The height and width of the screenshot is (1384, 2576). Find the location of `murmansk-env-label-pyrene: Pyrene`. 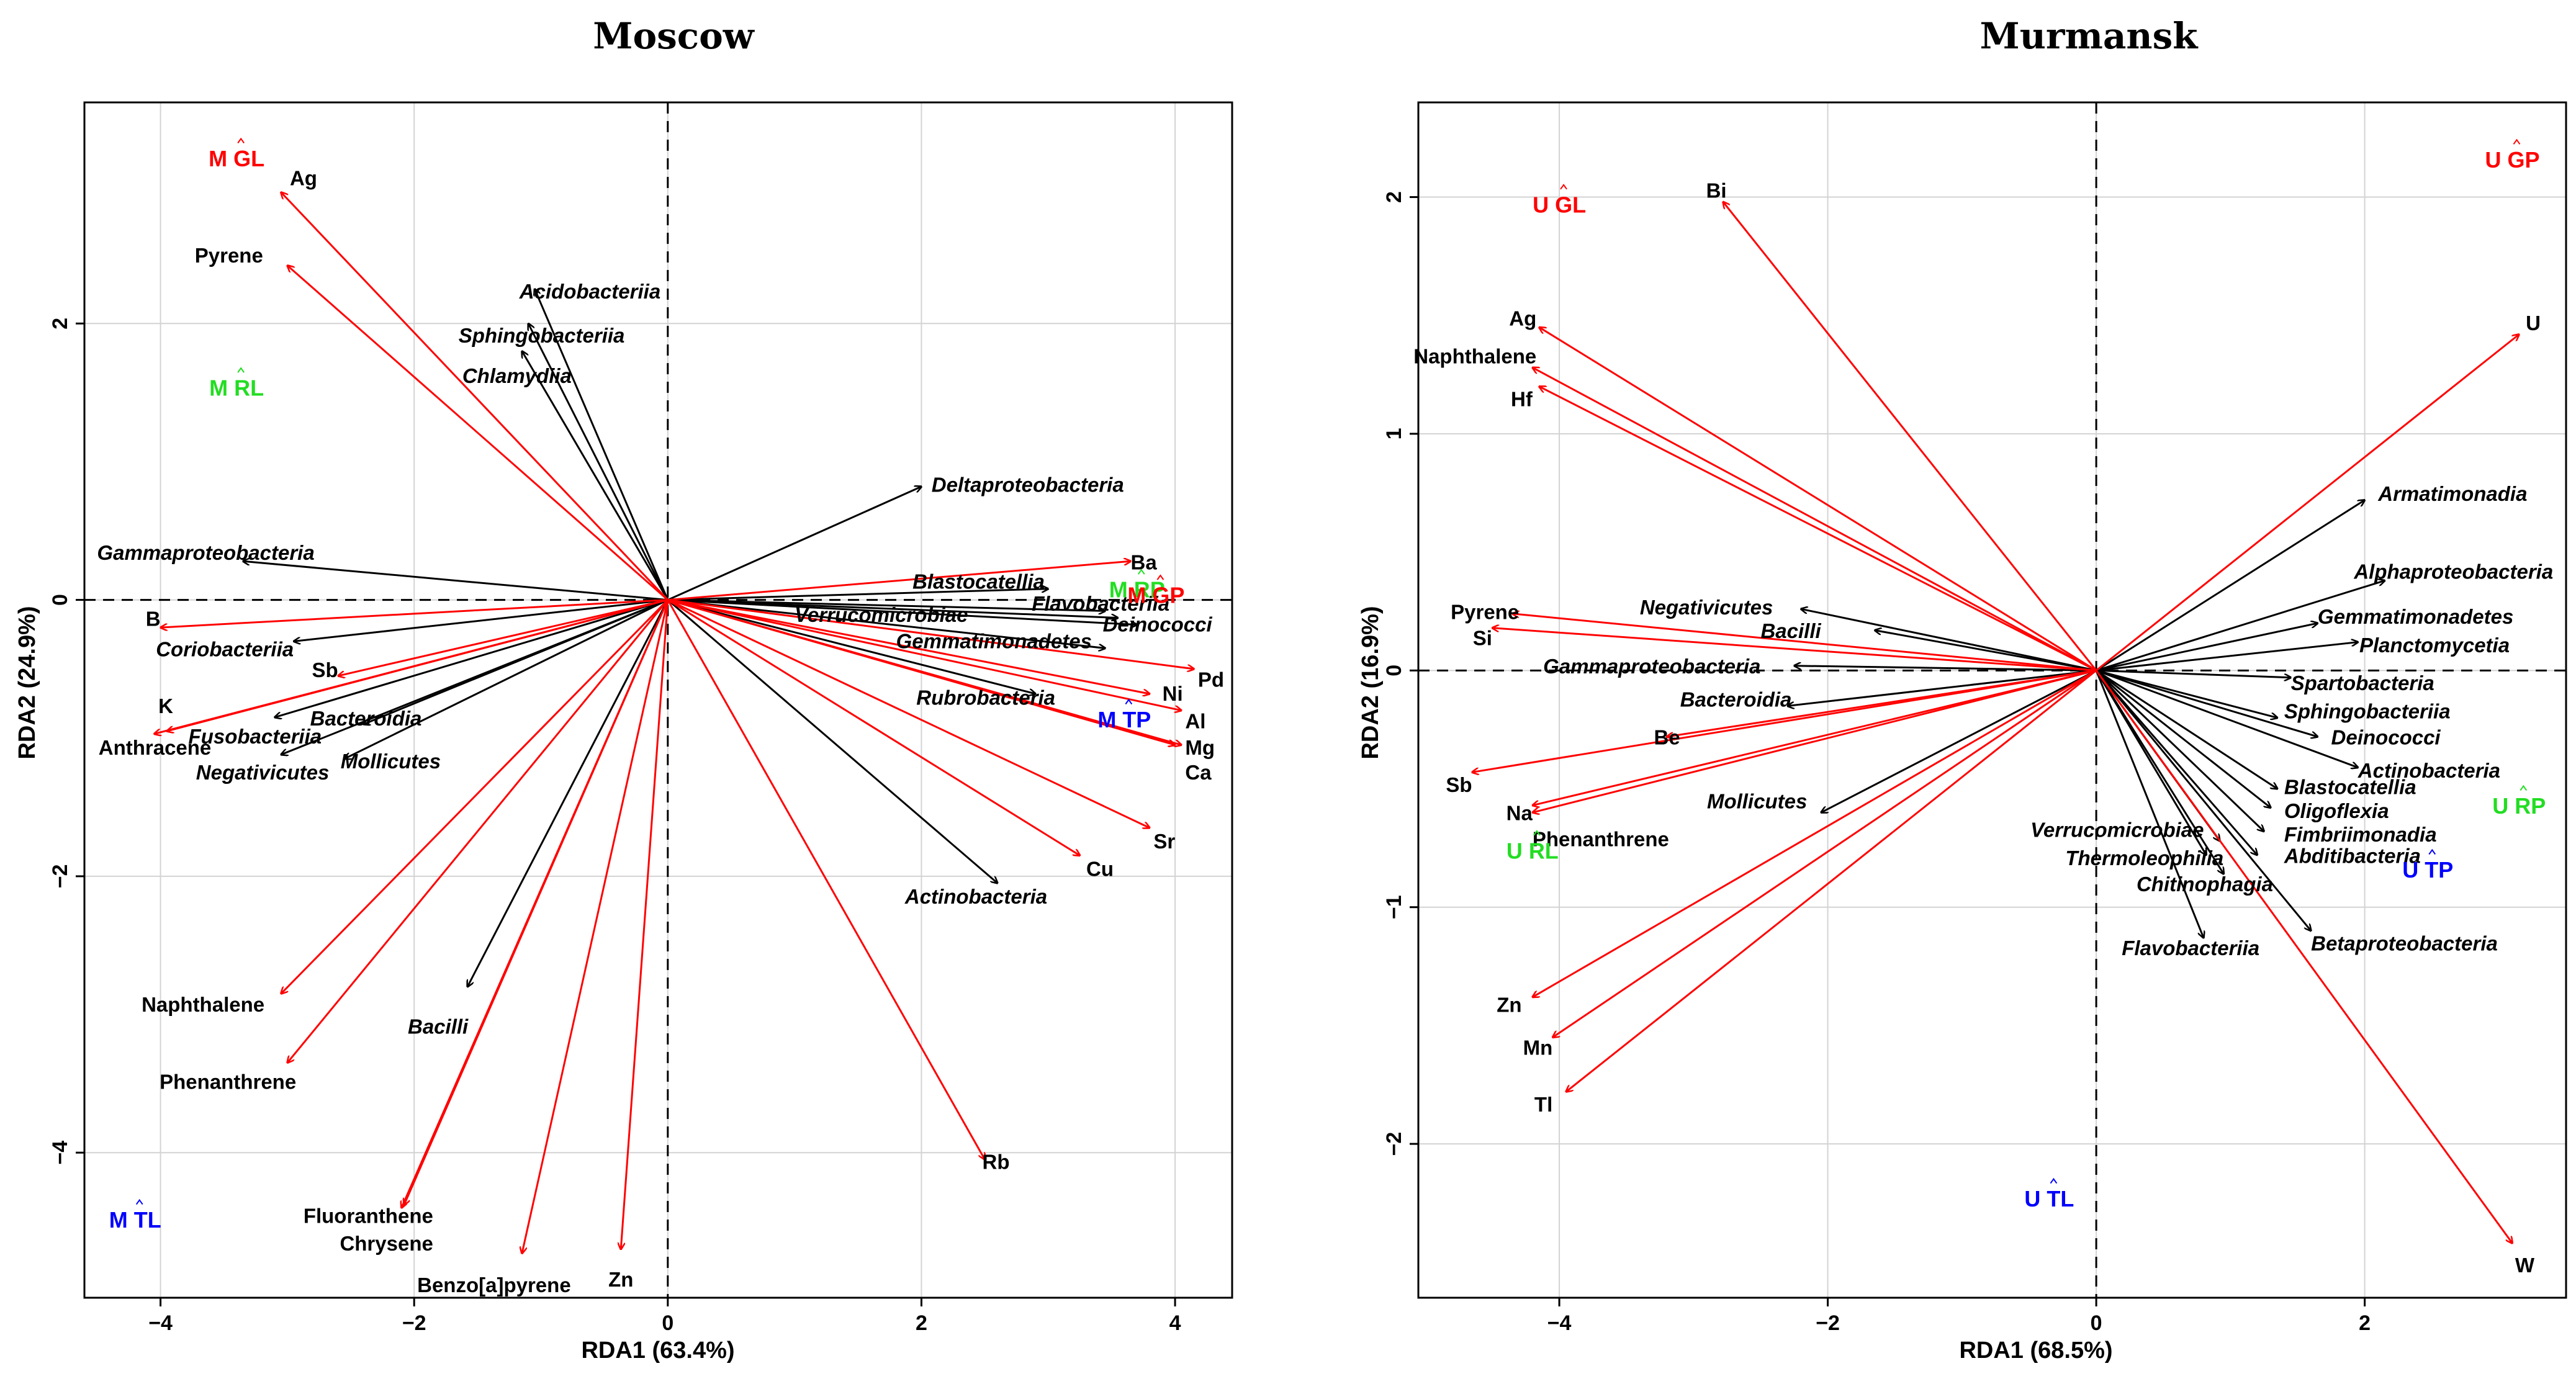

murmansk-env-label-pyrene: Pyrene is located at coordinates (1485, 612).